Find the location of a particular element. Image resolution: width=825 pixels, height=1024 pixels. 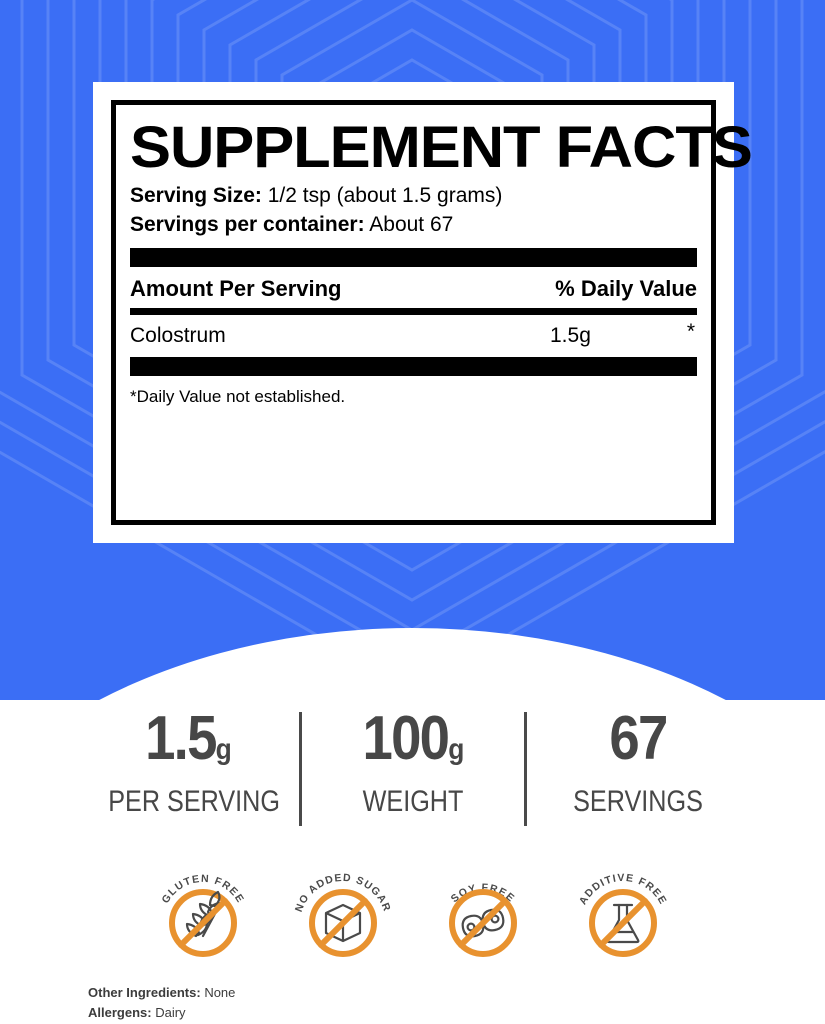

table-row: Colostrum 1.5g * is located at coordinates (413, 336).